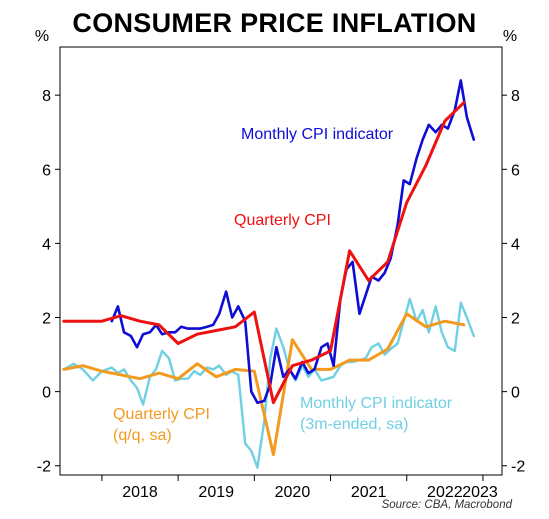 Image resolution: width=549 pixels, height=519 pixels. Describe the element at coordinates (369, 492) in the screenshot. I see `x-tick-label: 2021` at that location.